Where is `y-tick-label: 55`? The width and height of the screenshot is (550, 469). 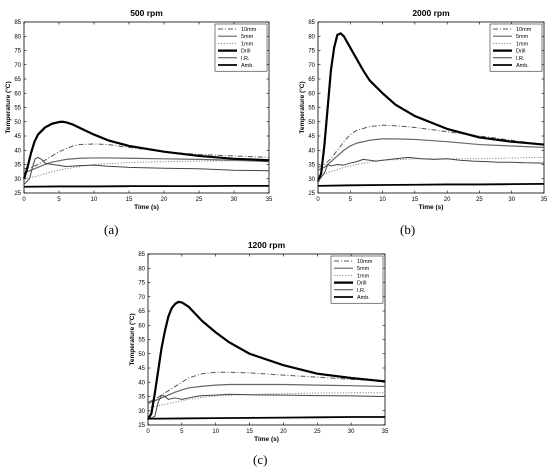
y-tick-label: 55 is located at coordinates (141, 341).